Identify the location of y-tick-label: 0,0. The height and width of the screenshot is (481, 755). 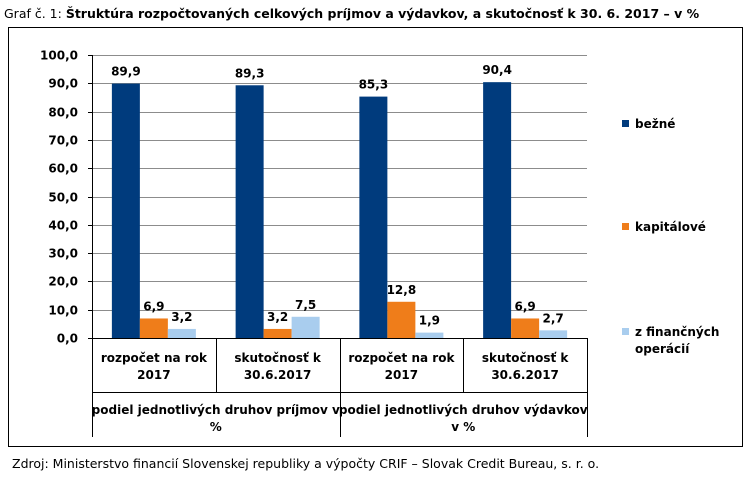
(67, 339).